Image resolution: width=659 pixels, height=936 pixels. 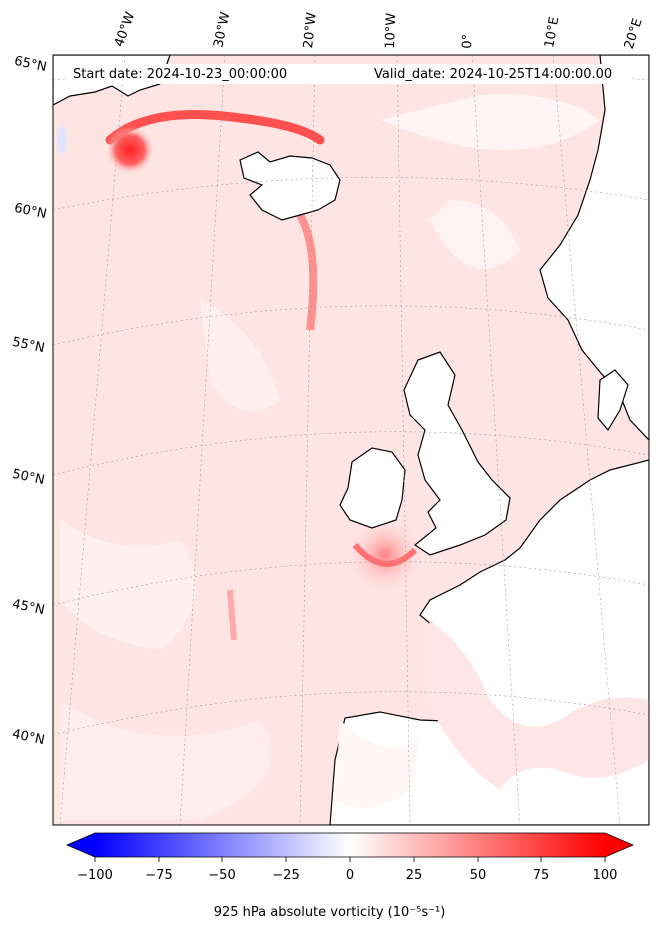 What do you see at coordinates (349, 74) in the screenshot?
I see `header-strip` at bounding box center [349, 74].